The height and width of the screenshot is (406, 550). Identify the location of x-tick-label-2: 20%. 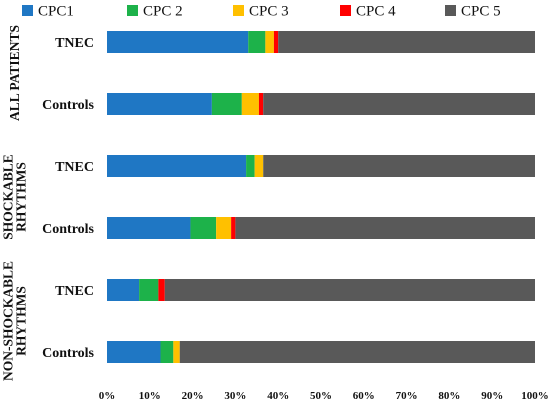
(193, 396).